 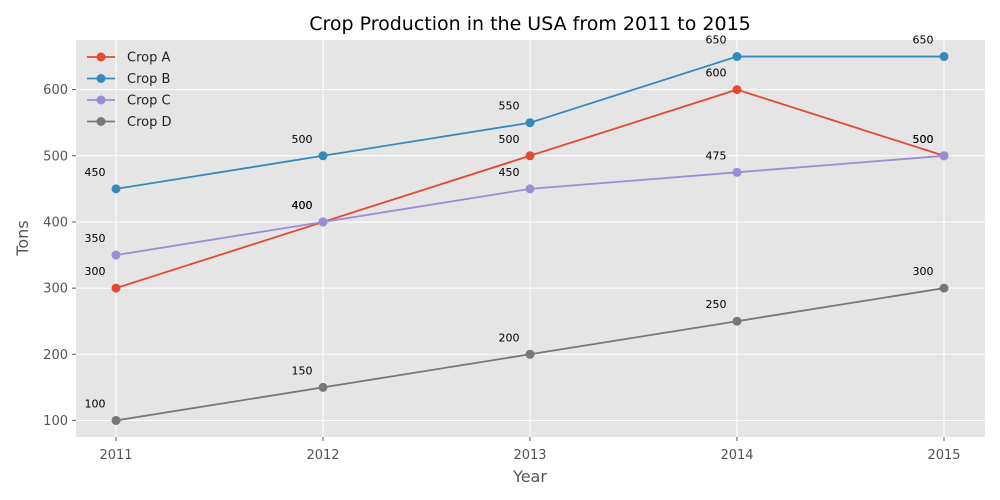 I want to click on x-axis-title: Year, so click(x=529, y=476).